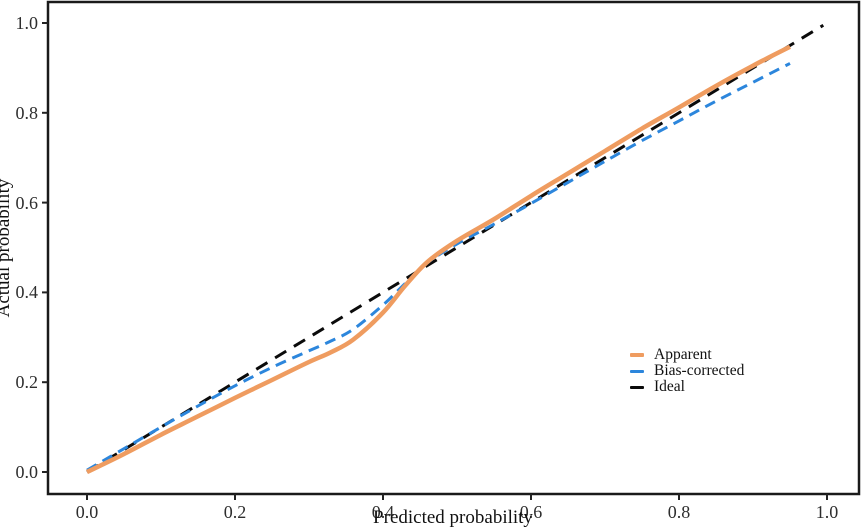 Image resolution: width=864 pixels, height=532 pixels. Describe the element at coordinates (7, 248) in the screenshot. I see `y-axis-title: Actual probability` at that location.